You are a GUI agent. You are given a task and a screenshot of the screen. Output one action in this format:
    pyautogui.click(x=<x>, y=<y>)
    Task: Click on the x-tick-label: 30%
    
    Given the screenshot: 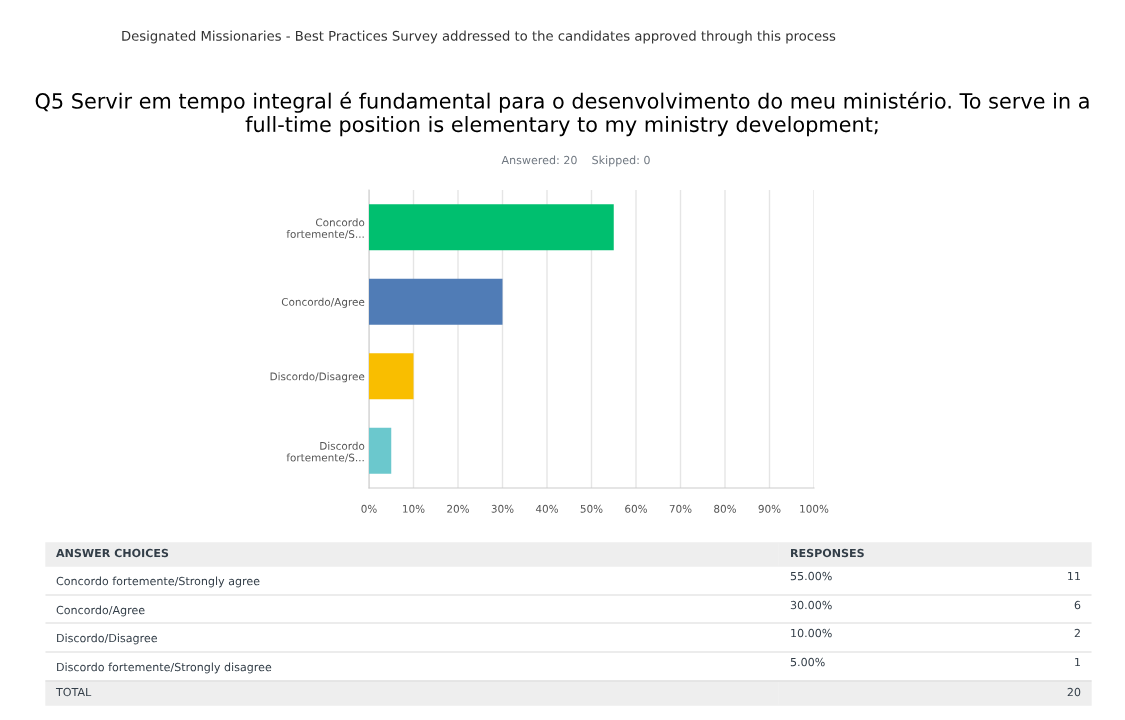 What is the action you would take?
    pyautogui.click(x=502, y=508)
    